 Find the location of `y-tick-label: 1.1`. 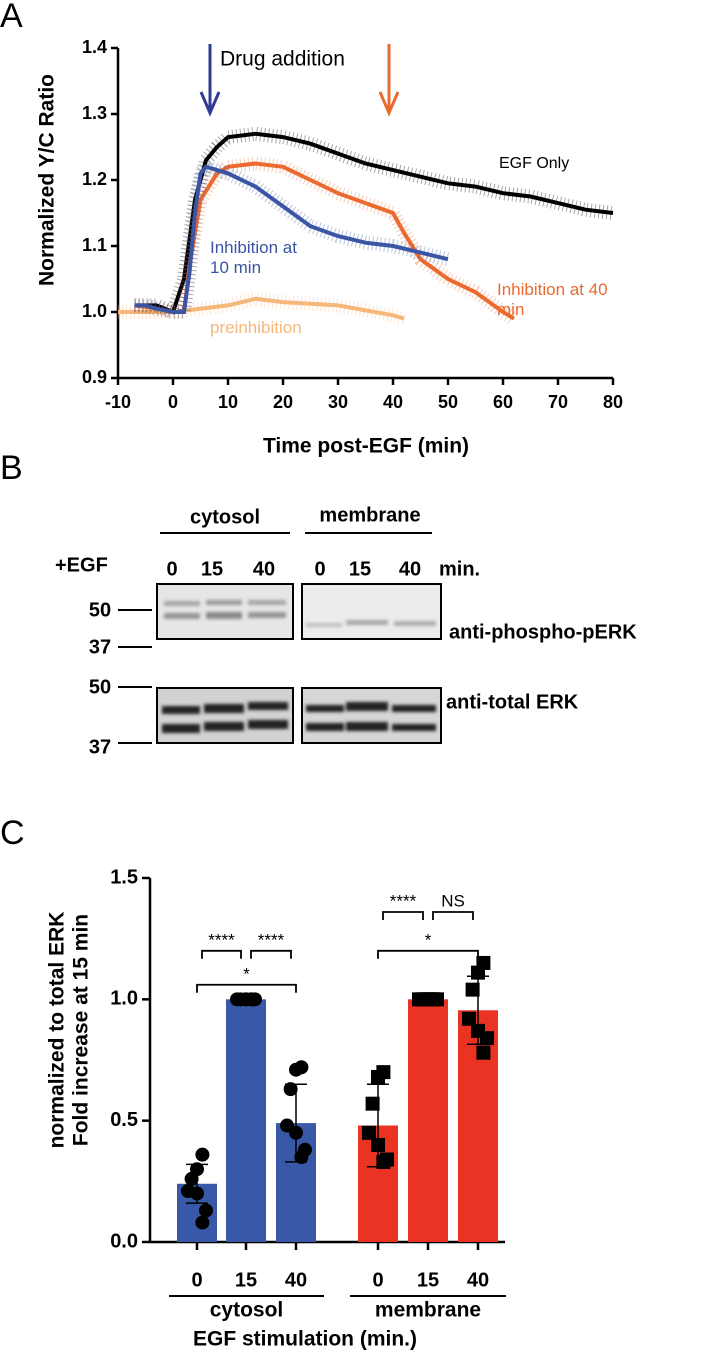

y-tick-label: 1.1 is located at coordinates (94, 245).